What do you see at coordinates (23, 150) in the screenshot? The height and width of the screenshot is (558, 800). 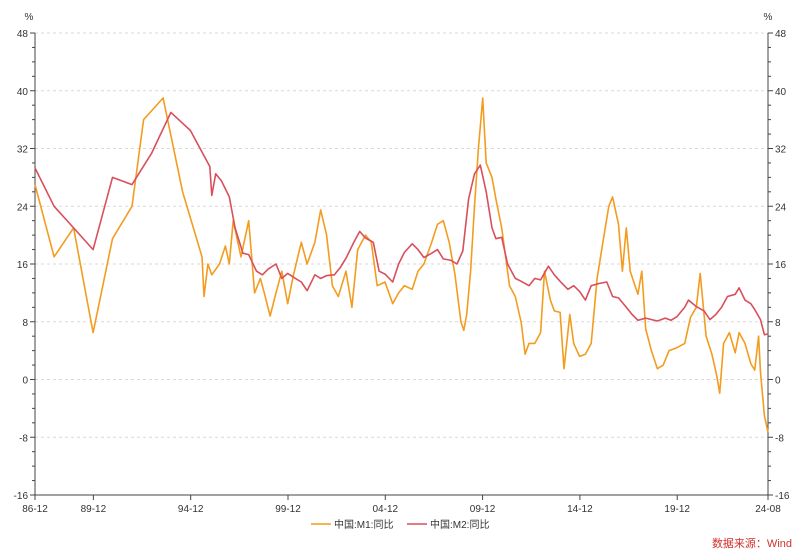 I see `y-tick-label-left: 32` at bounding box center [23, 150].